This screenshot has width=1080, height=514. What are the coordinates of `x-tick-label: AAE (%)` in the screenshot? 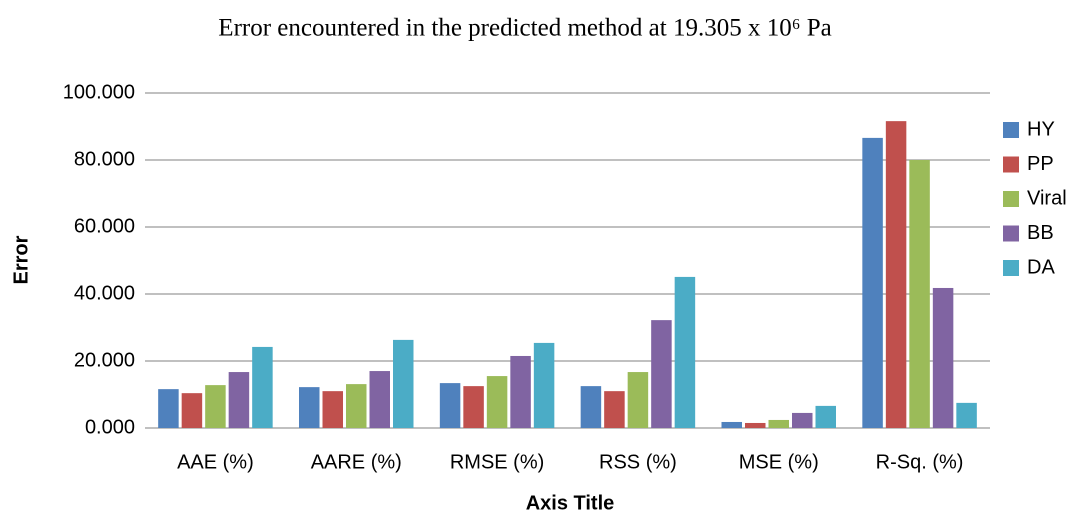 It's located at (215, 462).